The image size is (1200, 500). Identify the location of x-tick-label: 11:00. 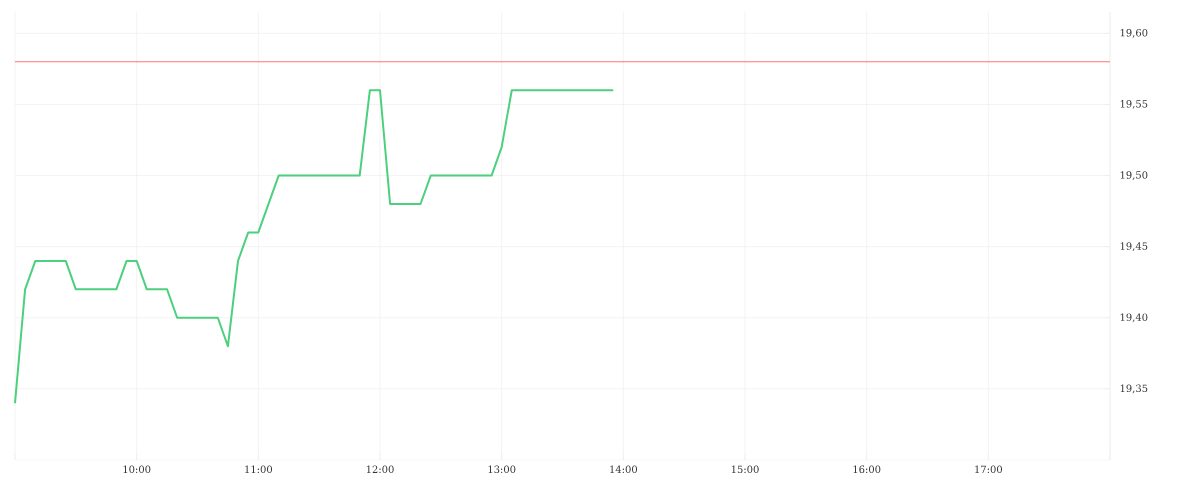
(259, 469).